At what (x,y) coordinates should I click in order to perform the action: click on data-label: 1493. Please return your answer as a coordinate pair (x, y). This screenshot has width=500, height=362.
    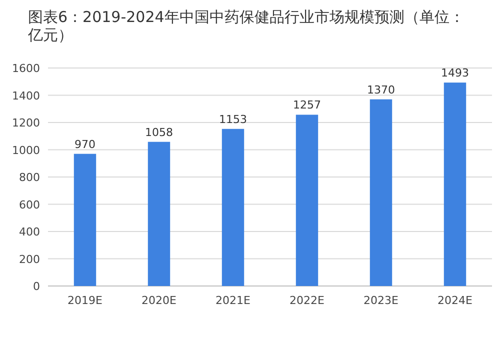
    Looking at the image, I should click on (455, 73).